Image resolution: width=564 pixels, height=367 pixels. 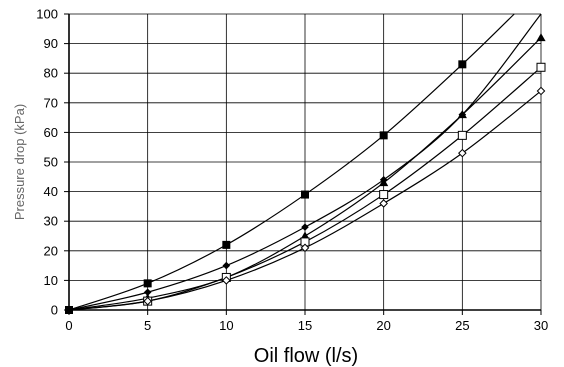 What do you see at coordinates (51, 102) in the screenshot?
I see `y-tick-label-70: 70` at bounding box center [51, 102].